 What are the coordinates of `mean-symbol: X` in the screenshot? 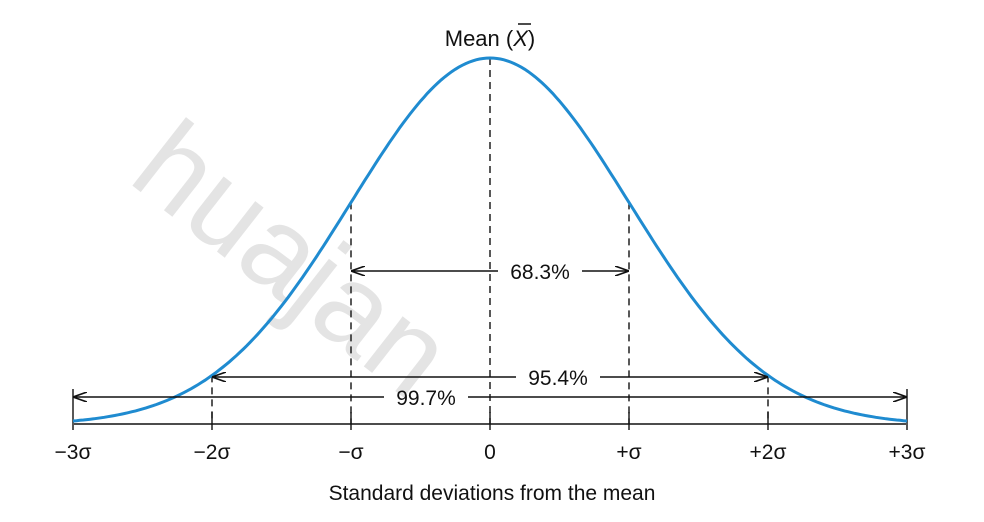 It's located at (520, 38).